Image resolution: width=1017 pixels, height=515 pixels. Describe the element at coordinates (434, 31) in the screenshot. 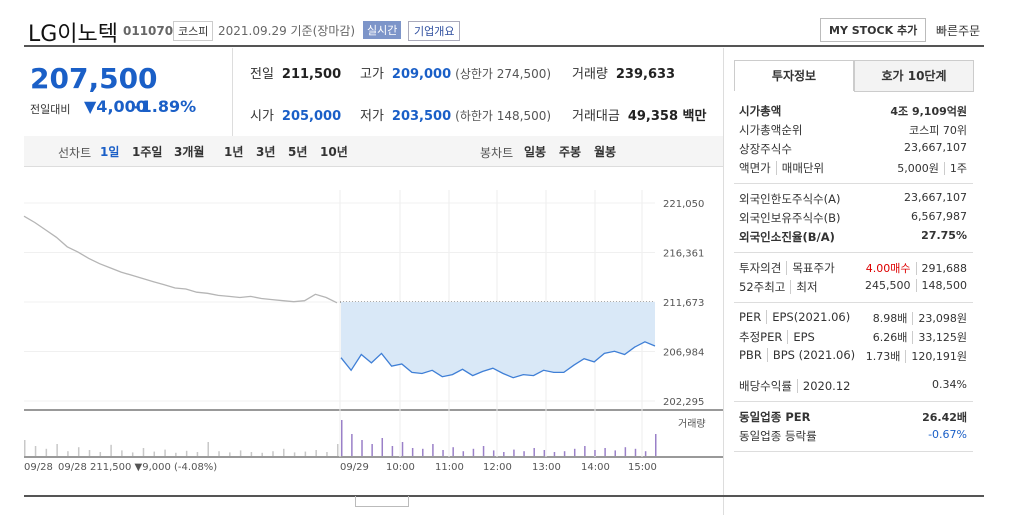

I see `overview-button: 기업개요` at that location.